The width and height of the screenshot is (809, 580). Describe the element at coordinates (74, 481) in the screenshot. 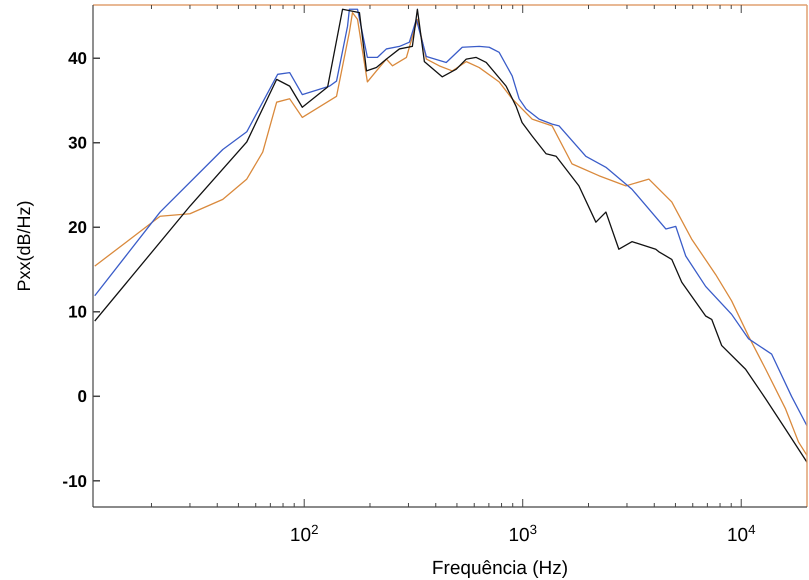

I see `y-tick-label: -10` at that location.